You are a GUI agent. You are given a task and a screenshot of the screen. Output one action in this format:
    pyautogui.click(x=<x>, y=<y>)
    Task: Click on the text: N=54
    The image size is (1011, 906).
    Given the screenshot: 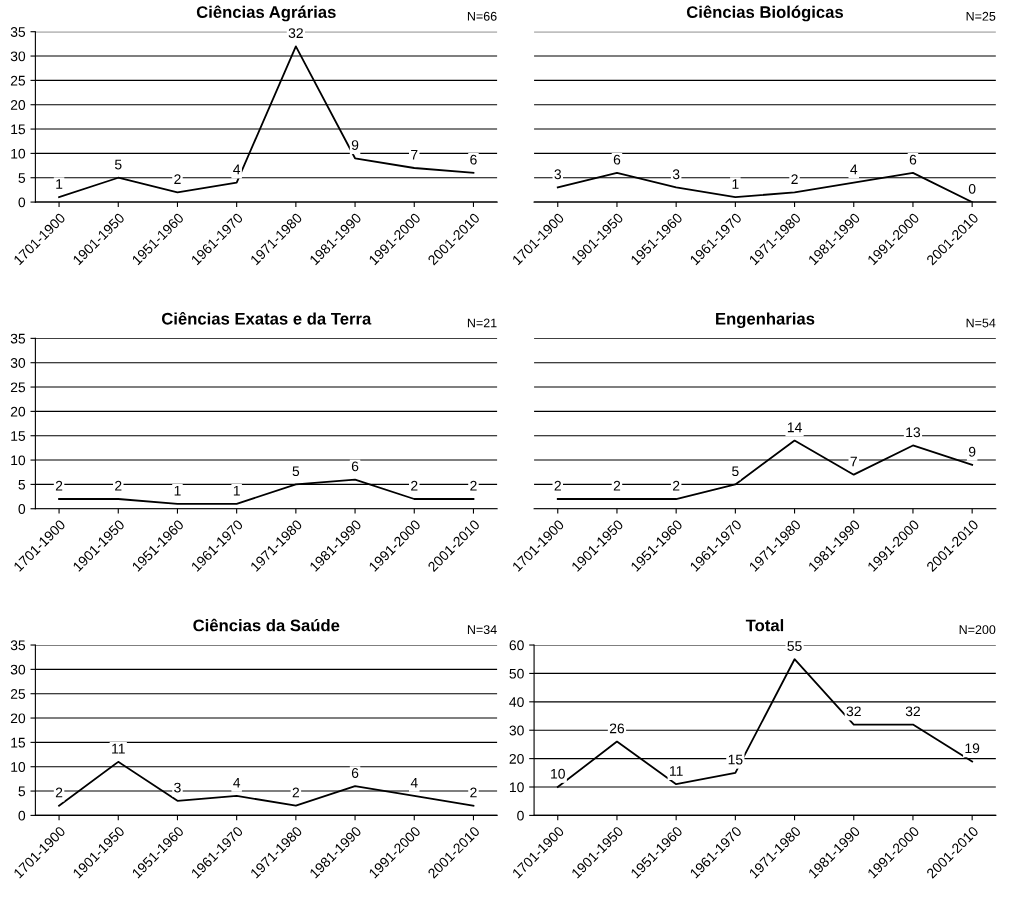 What is the action you would take?
    pyautogui.click(x=981, y=323)
    